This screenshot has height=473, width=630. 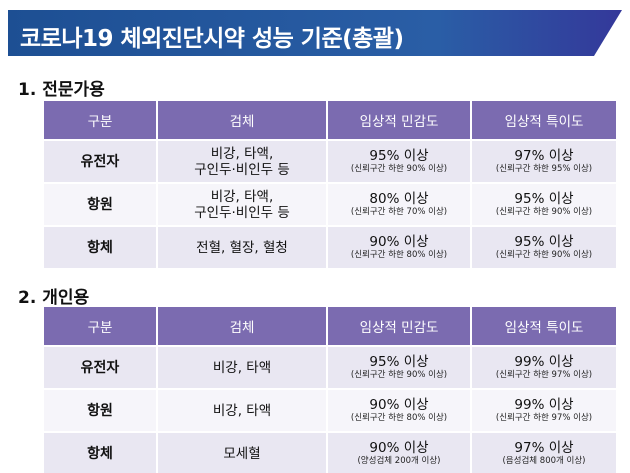 I want to click on specimen-line: 모세혈, so click(x=242, y=453).